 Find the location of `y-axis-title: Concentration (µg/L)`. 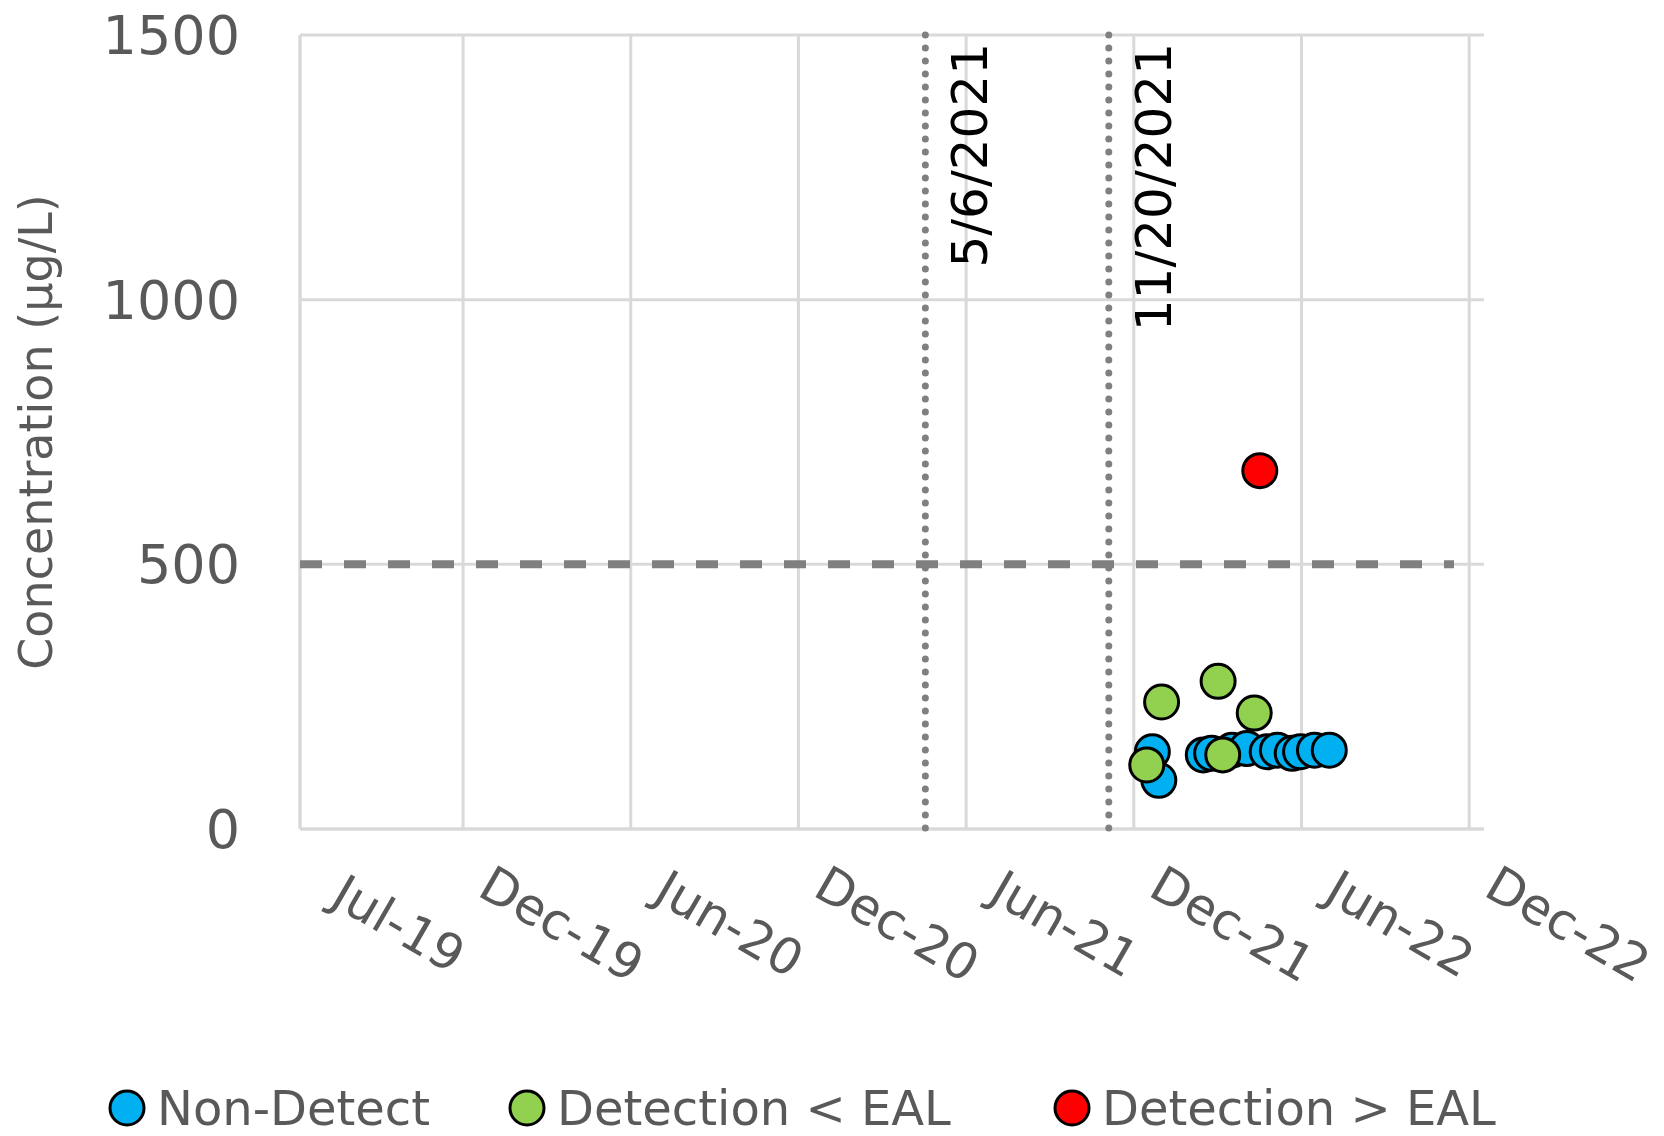

y-axis-title: Concentration (µg/L) is located at coordinates (36, 432).